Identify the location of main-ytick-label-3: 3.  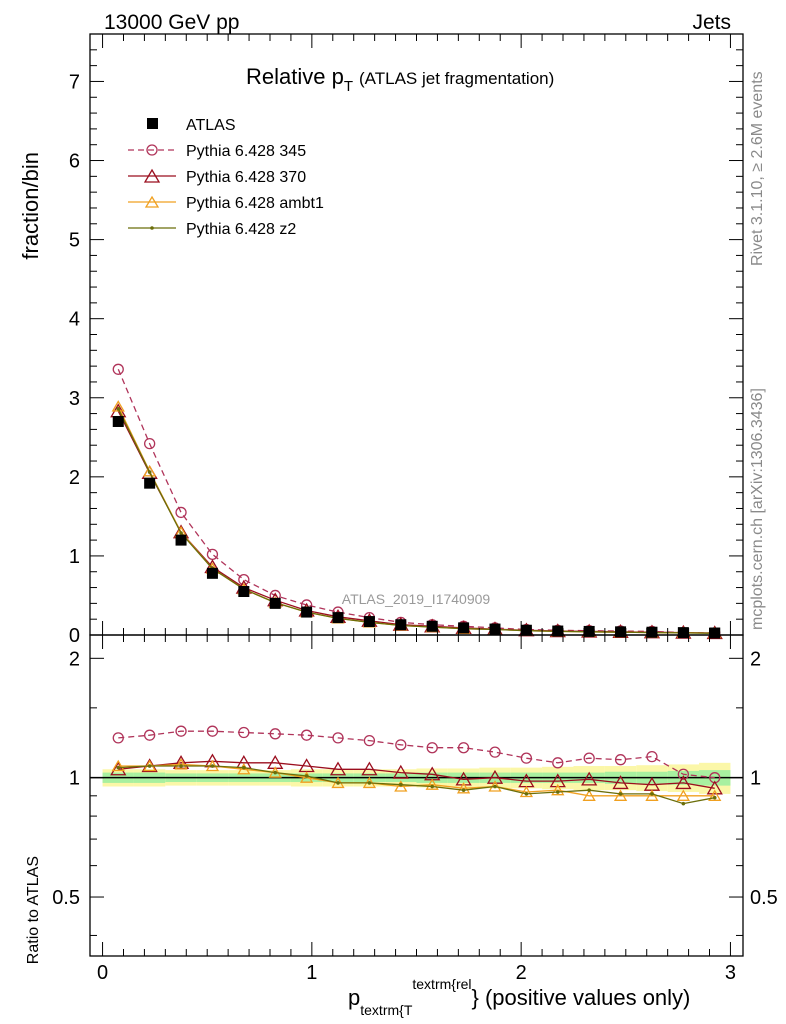
(74, 399).